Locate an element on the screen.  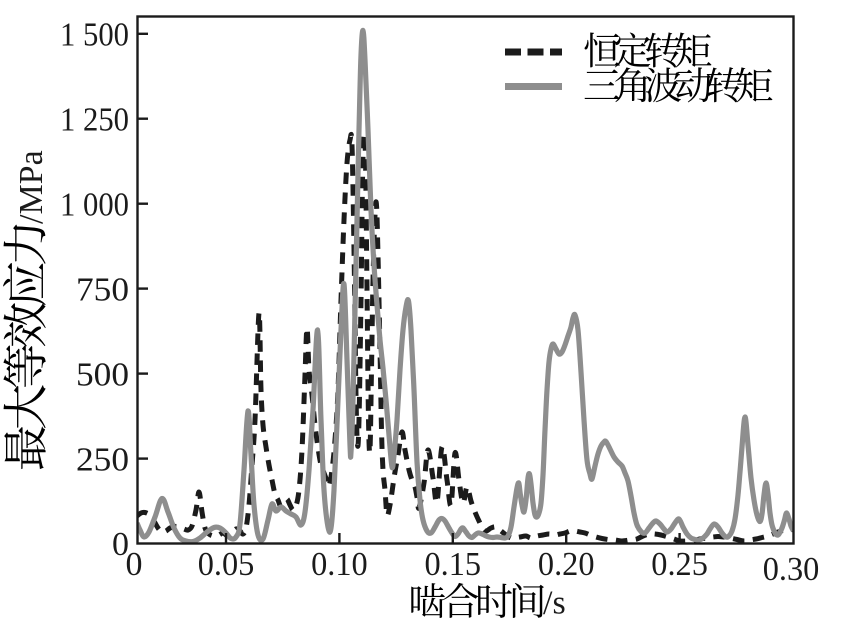
svg-text: /MPa is located at coordinates (31, 187).